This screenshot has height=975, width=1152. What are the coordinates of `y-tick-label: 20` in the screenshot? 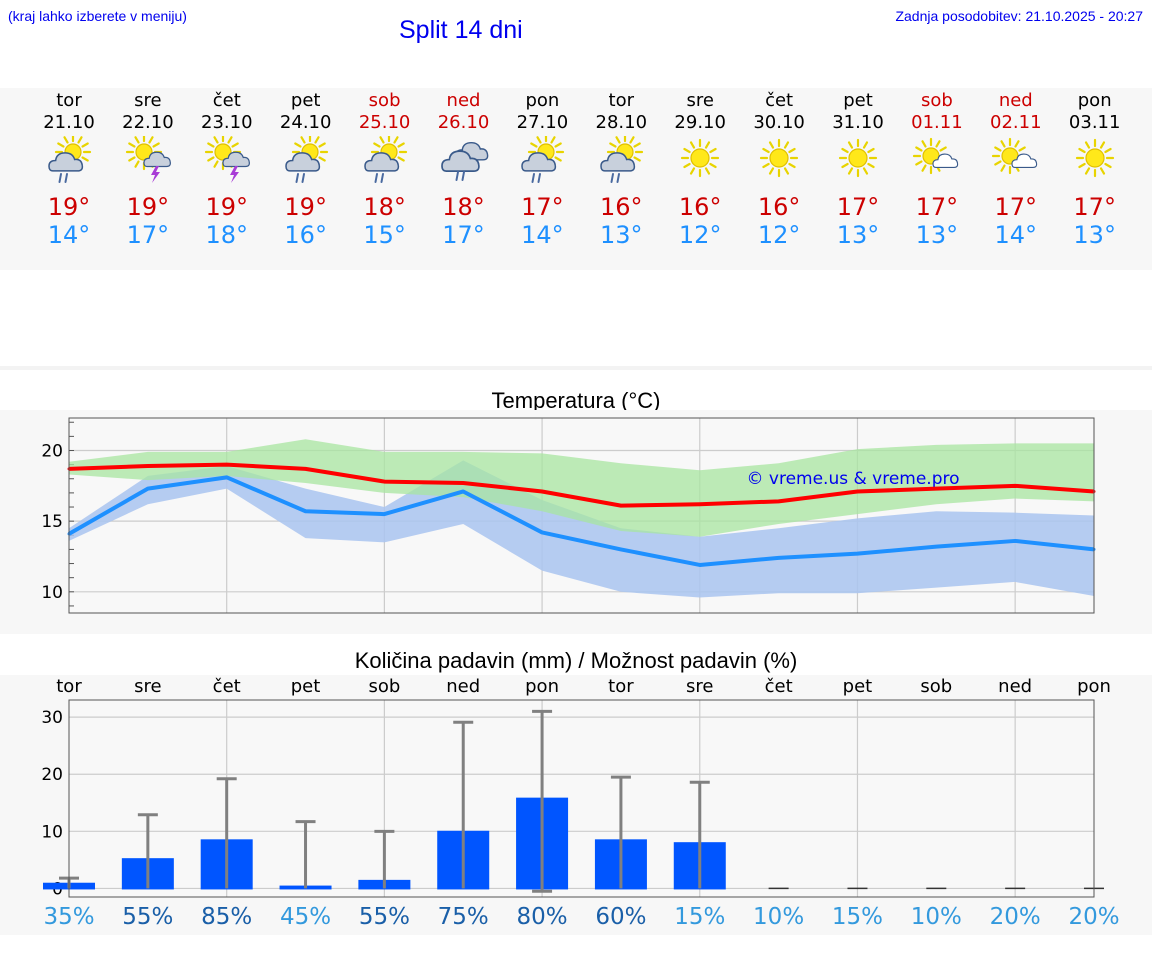 It's located at (52, 775).